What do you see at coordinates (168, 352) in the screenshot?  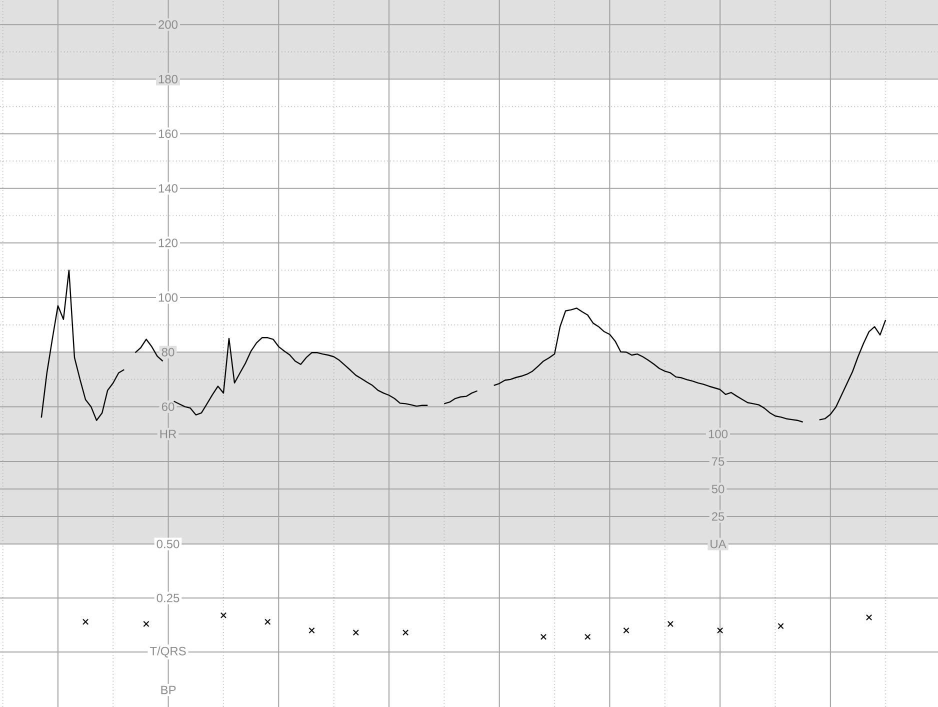 I see `y-tick-label: 80` at bounding box center [168, 352].